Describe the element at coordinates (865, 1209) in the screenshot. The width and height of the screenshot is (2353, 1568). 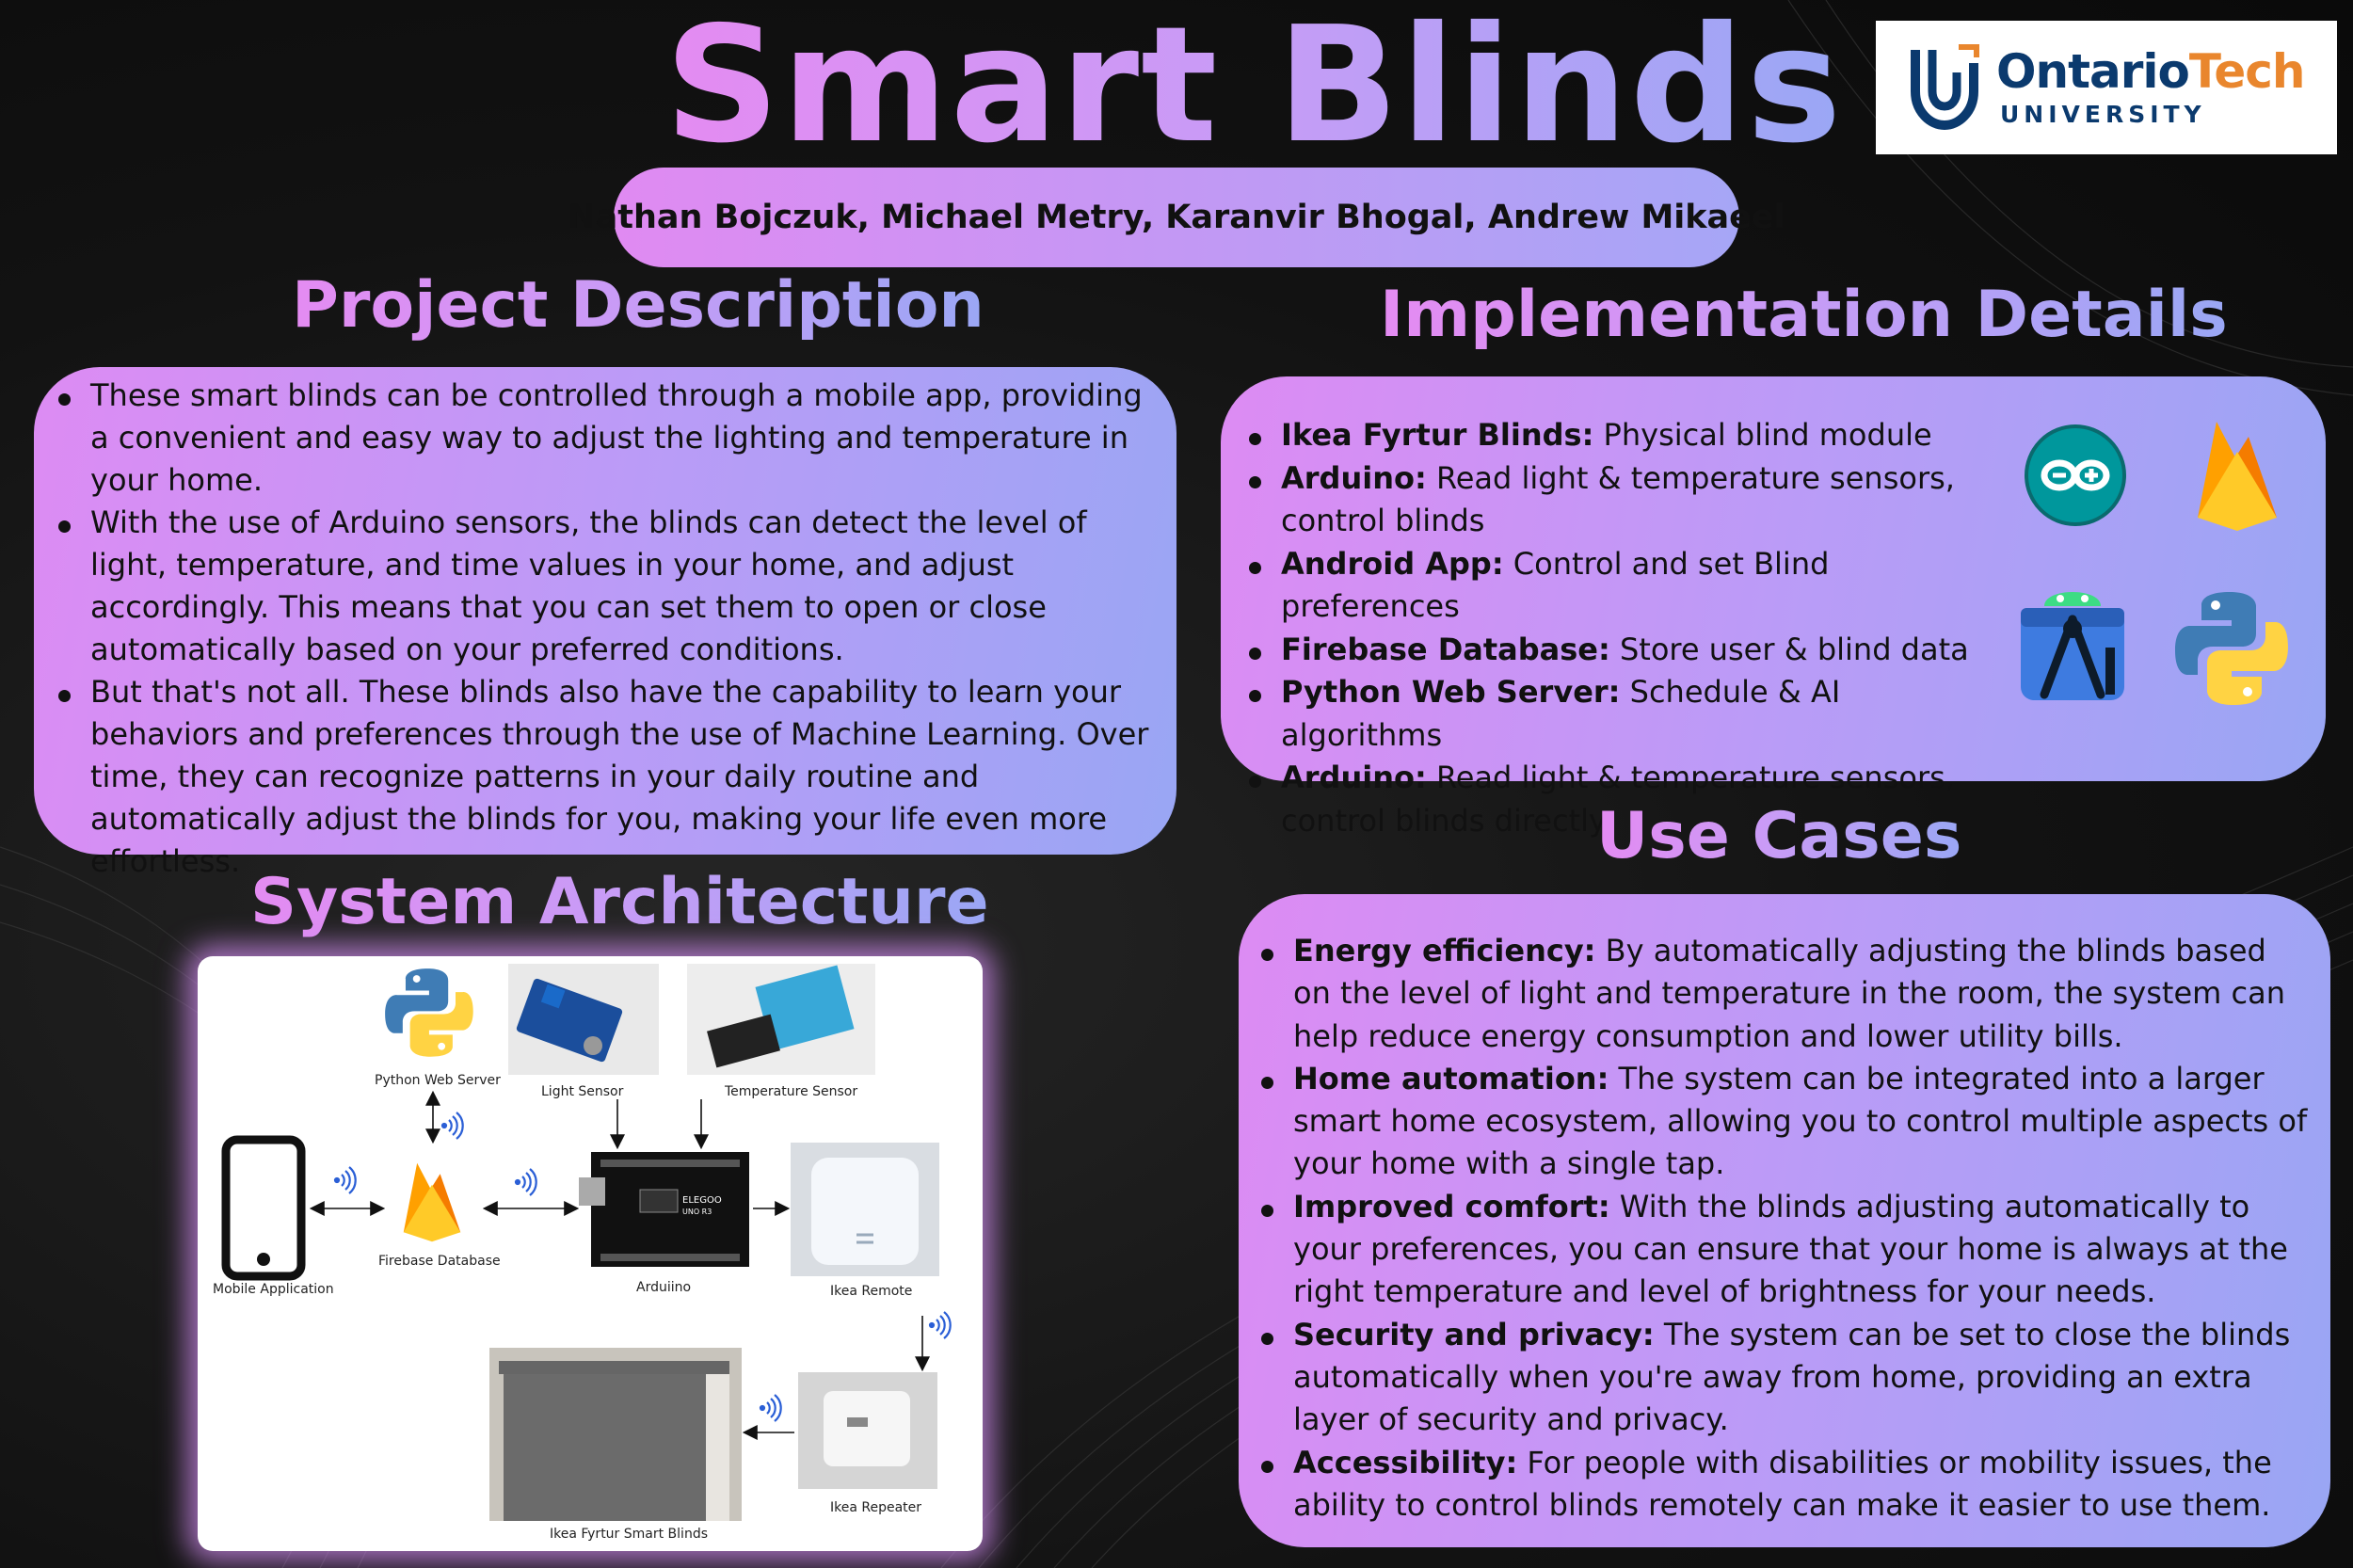
I see `arch-ikea-remote-image` at that location.